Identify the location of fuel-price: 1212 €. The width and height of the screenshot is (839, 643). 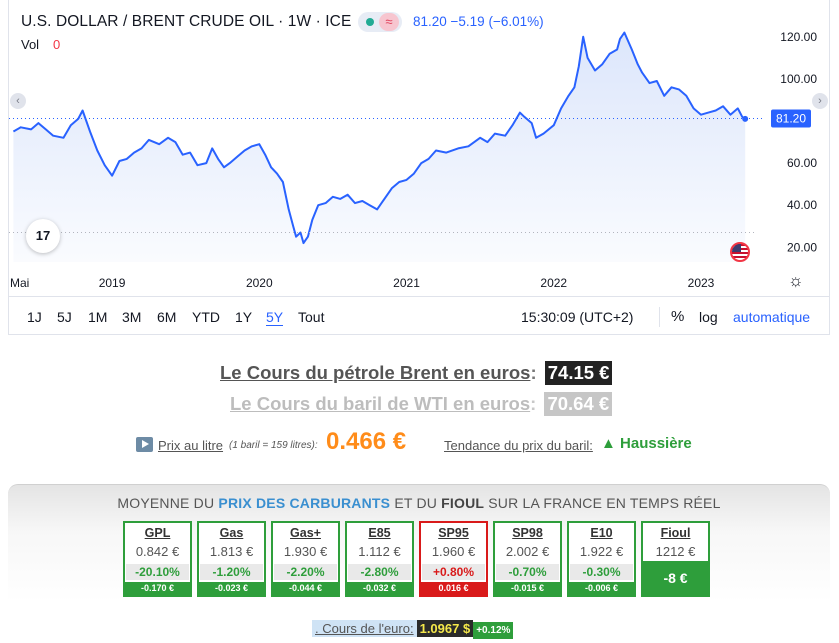
(675, 551).